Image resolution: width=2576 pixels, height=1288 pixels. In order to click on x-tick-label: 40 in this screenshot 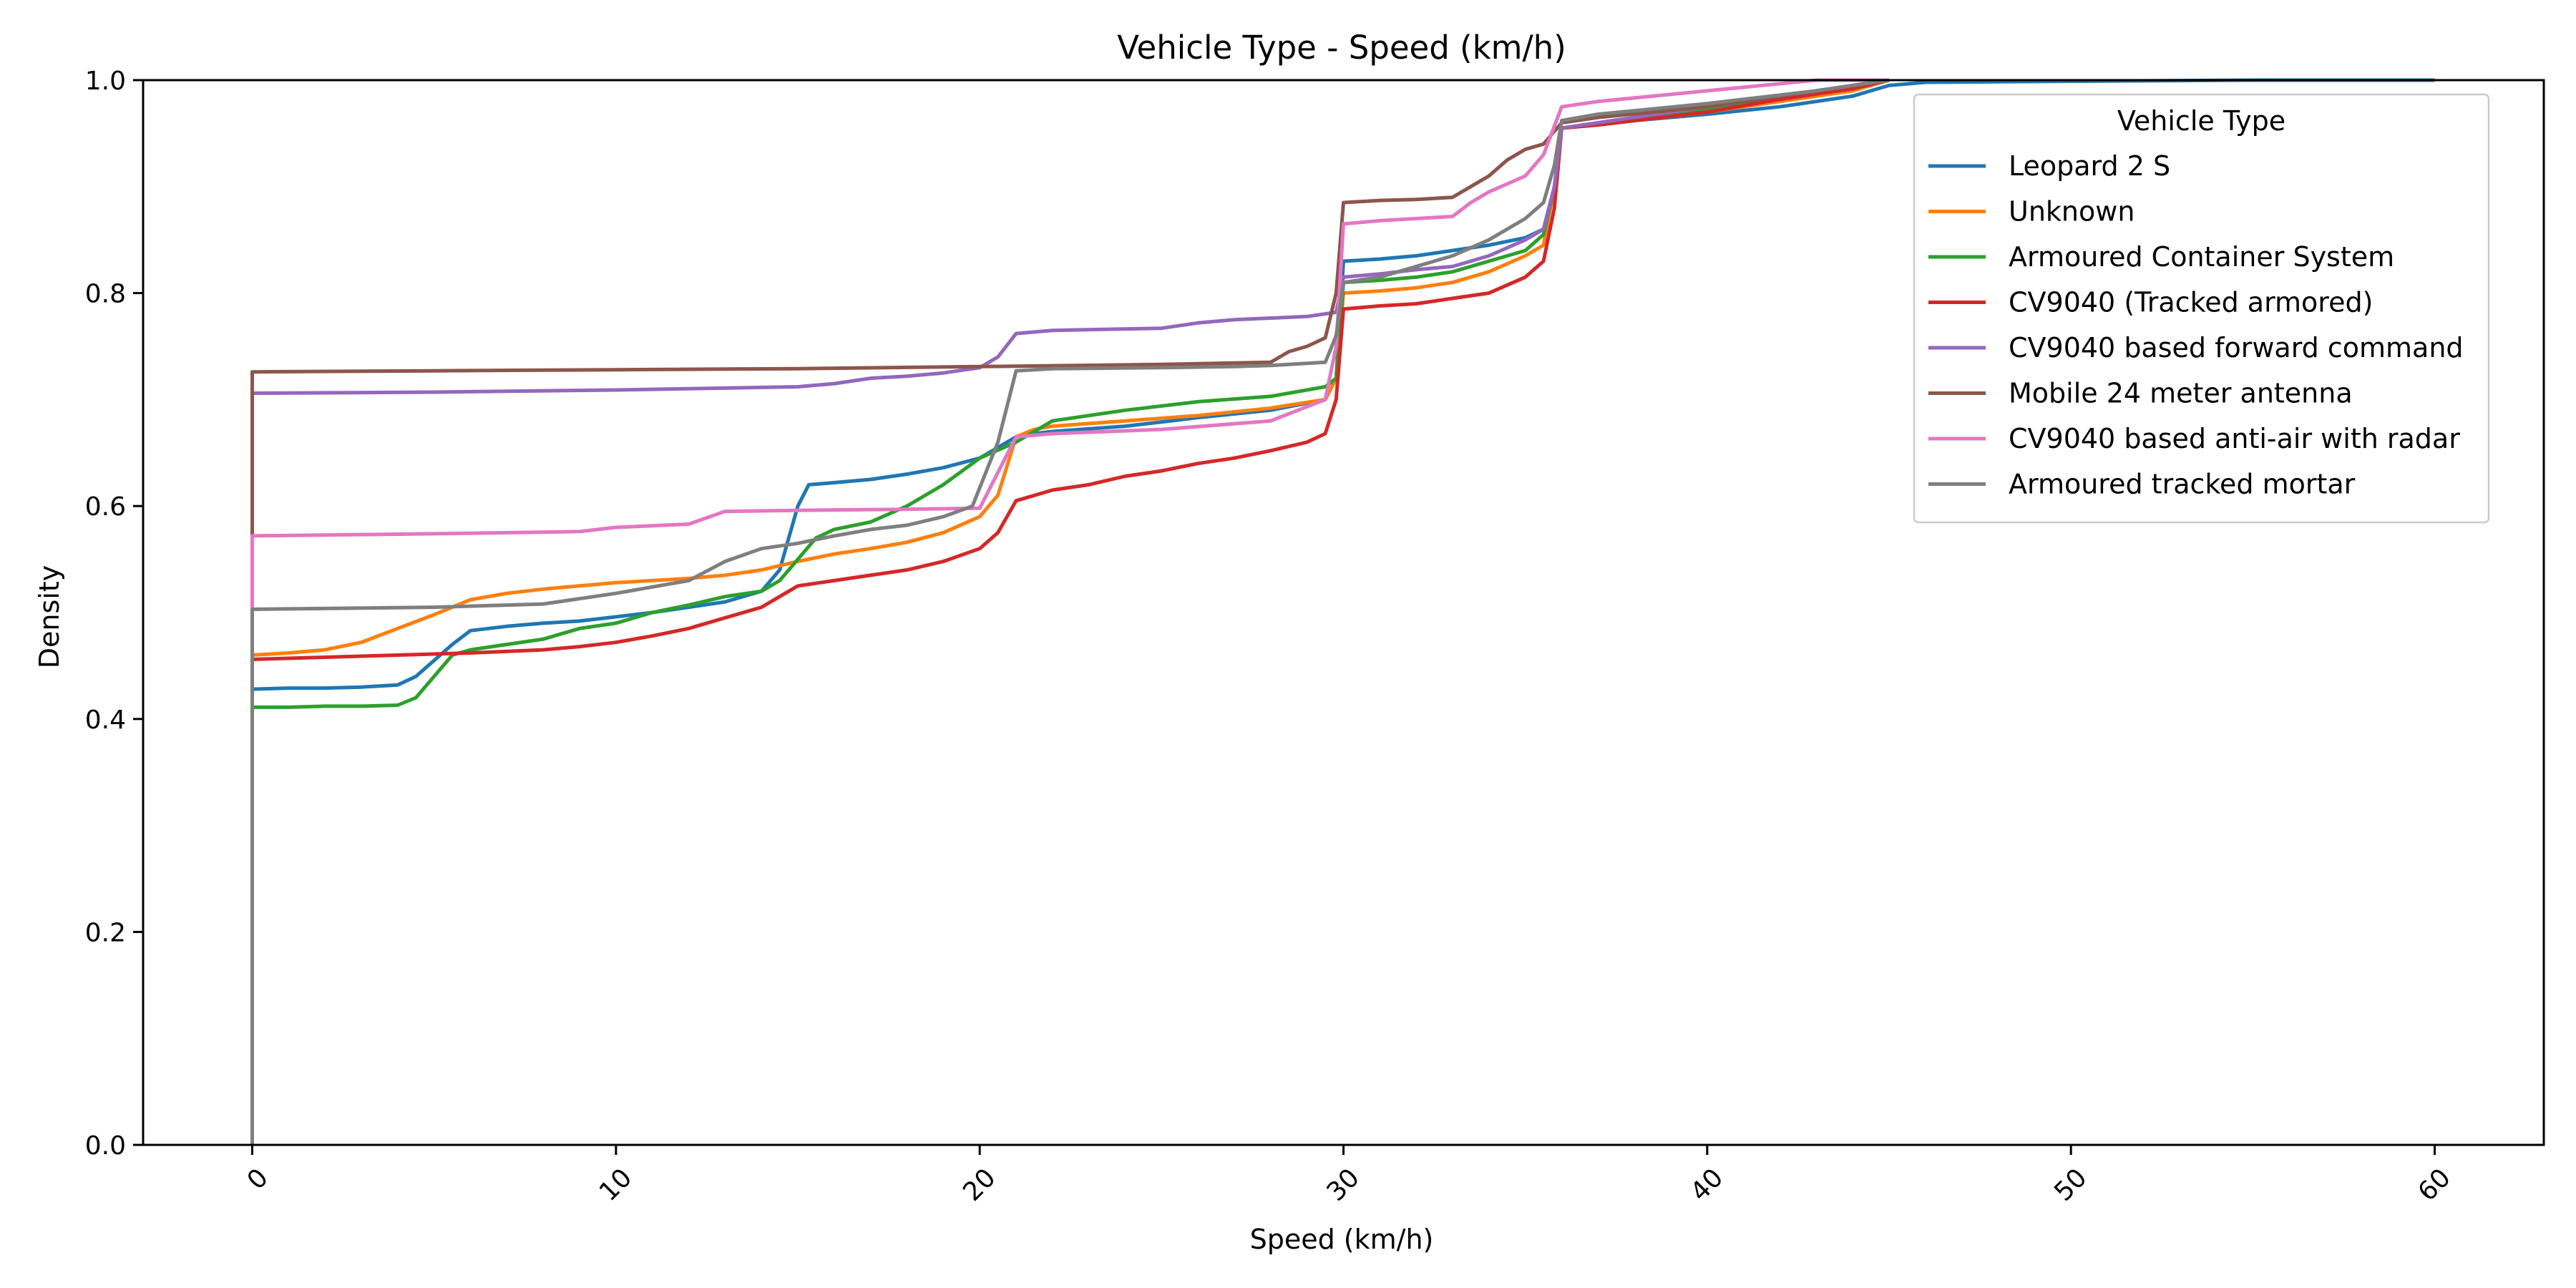, I will do `click(1707, 1184)`.